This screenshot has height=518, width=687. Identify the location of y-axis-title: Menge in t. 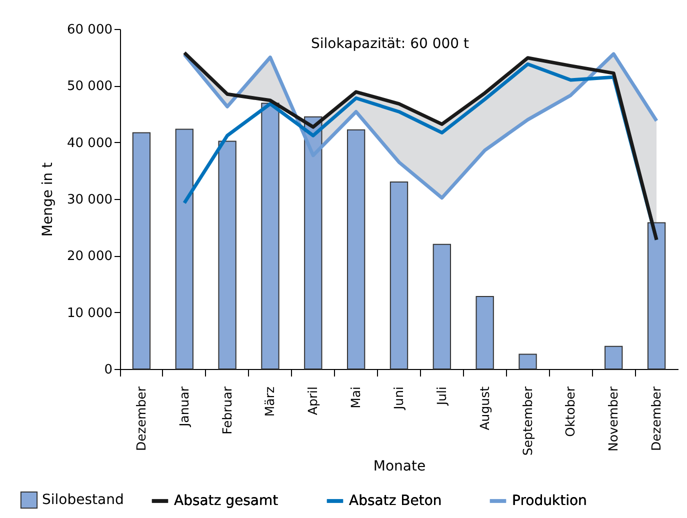
(48, 199).